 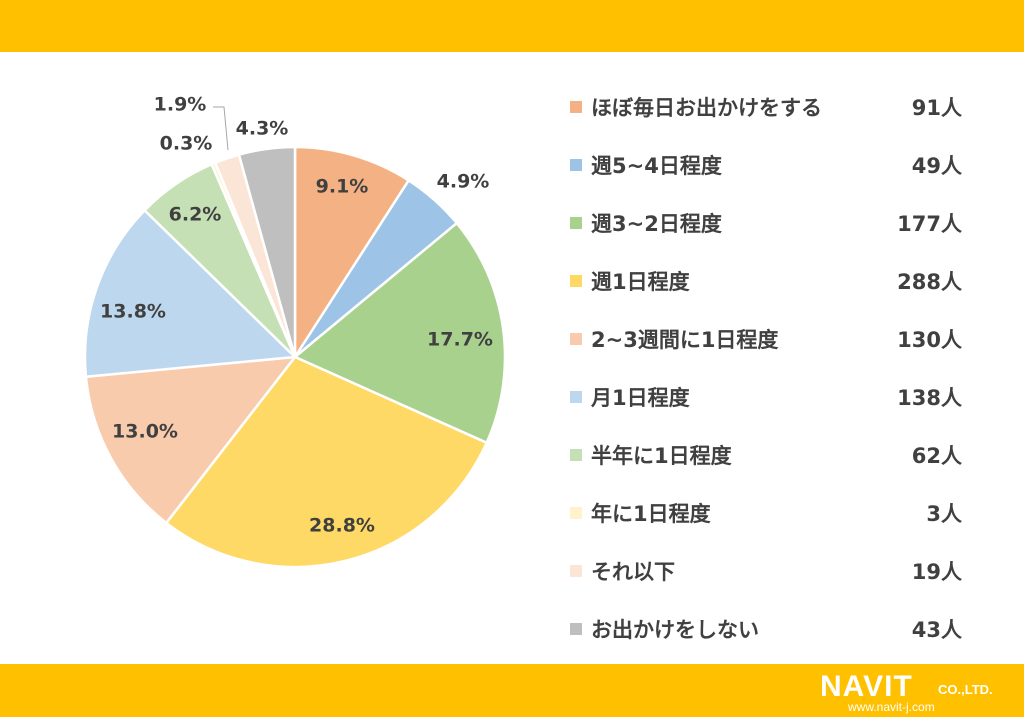 What do you see at coordinates (640, 398) in the screenshot?
I see `legend-label: 月1日程度` at bounding box center [640, 398].